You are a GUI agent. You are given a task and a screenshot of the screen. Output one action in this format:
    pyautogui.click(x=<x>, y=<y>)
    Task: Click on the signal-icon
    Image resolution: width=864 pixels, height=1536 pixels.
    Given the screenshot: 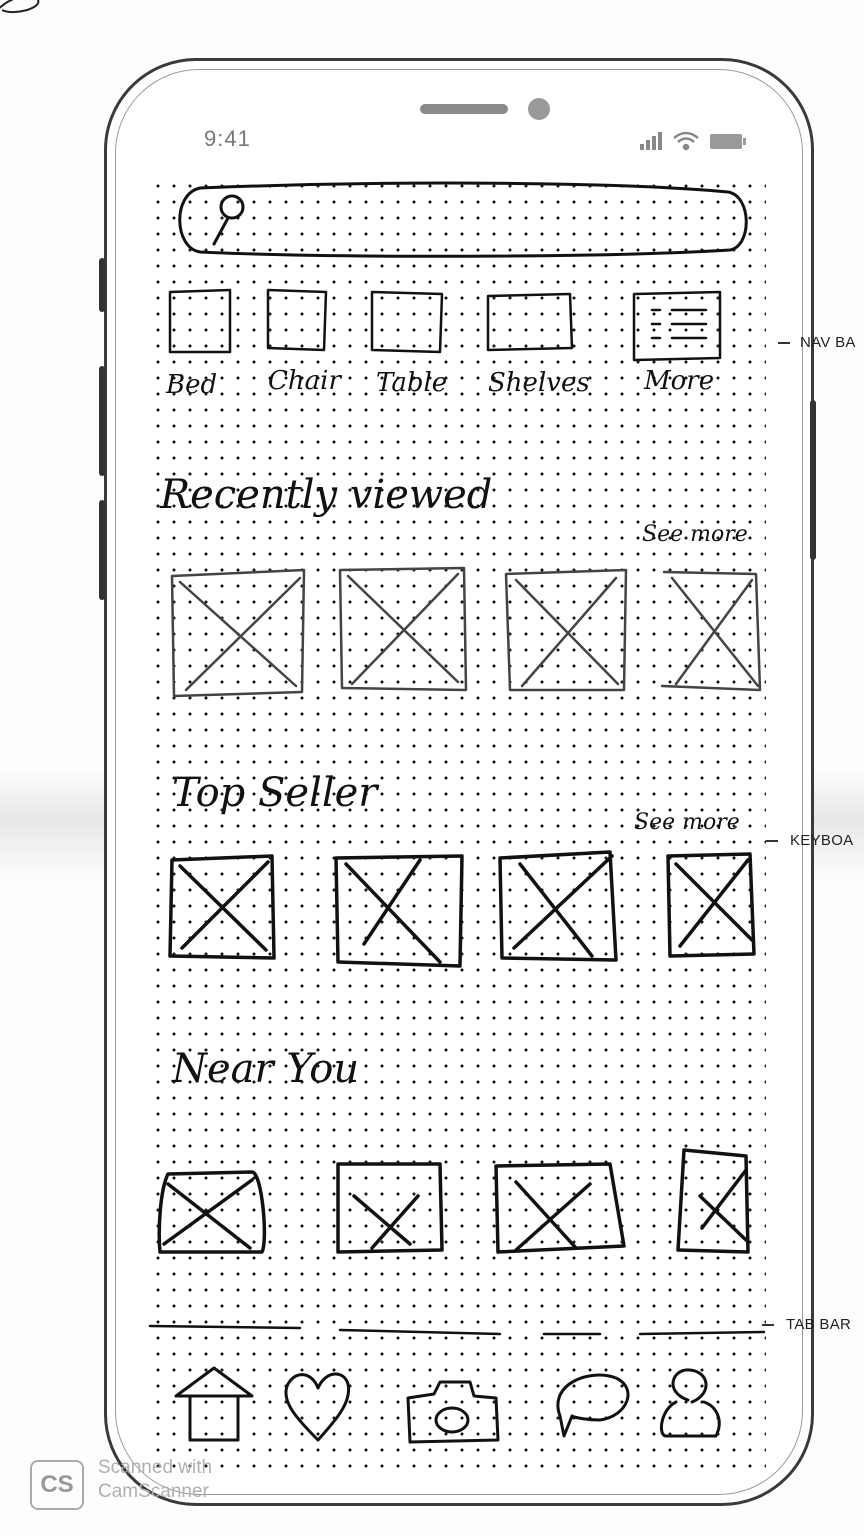 What is the action you would take?
    pyautogui.click(x=651, y=141)
    